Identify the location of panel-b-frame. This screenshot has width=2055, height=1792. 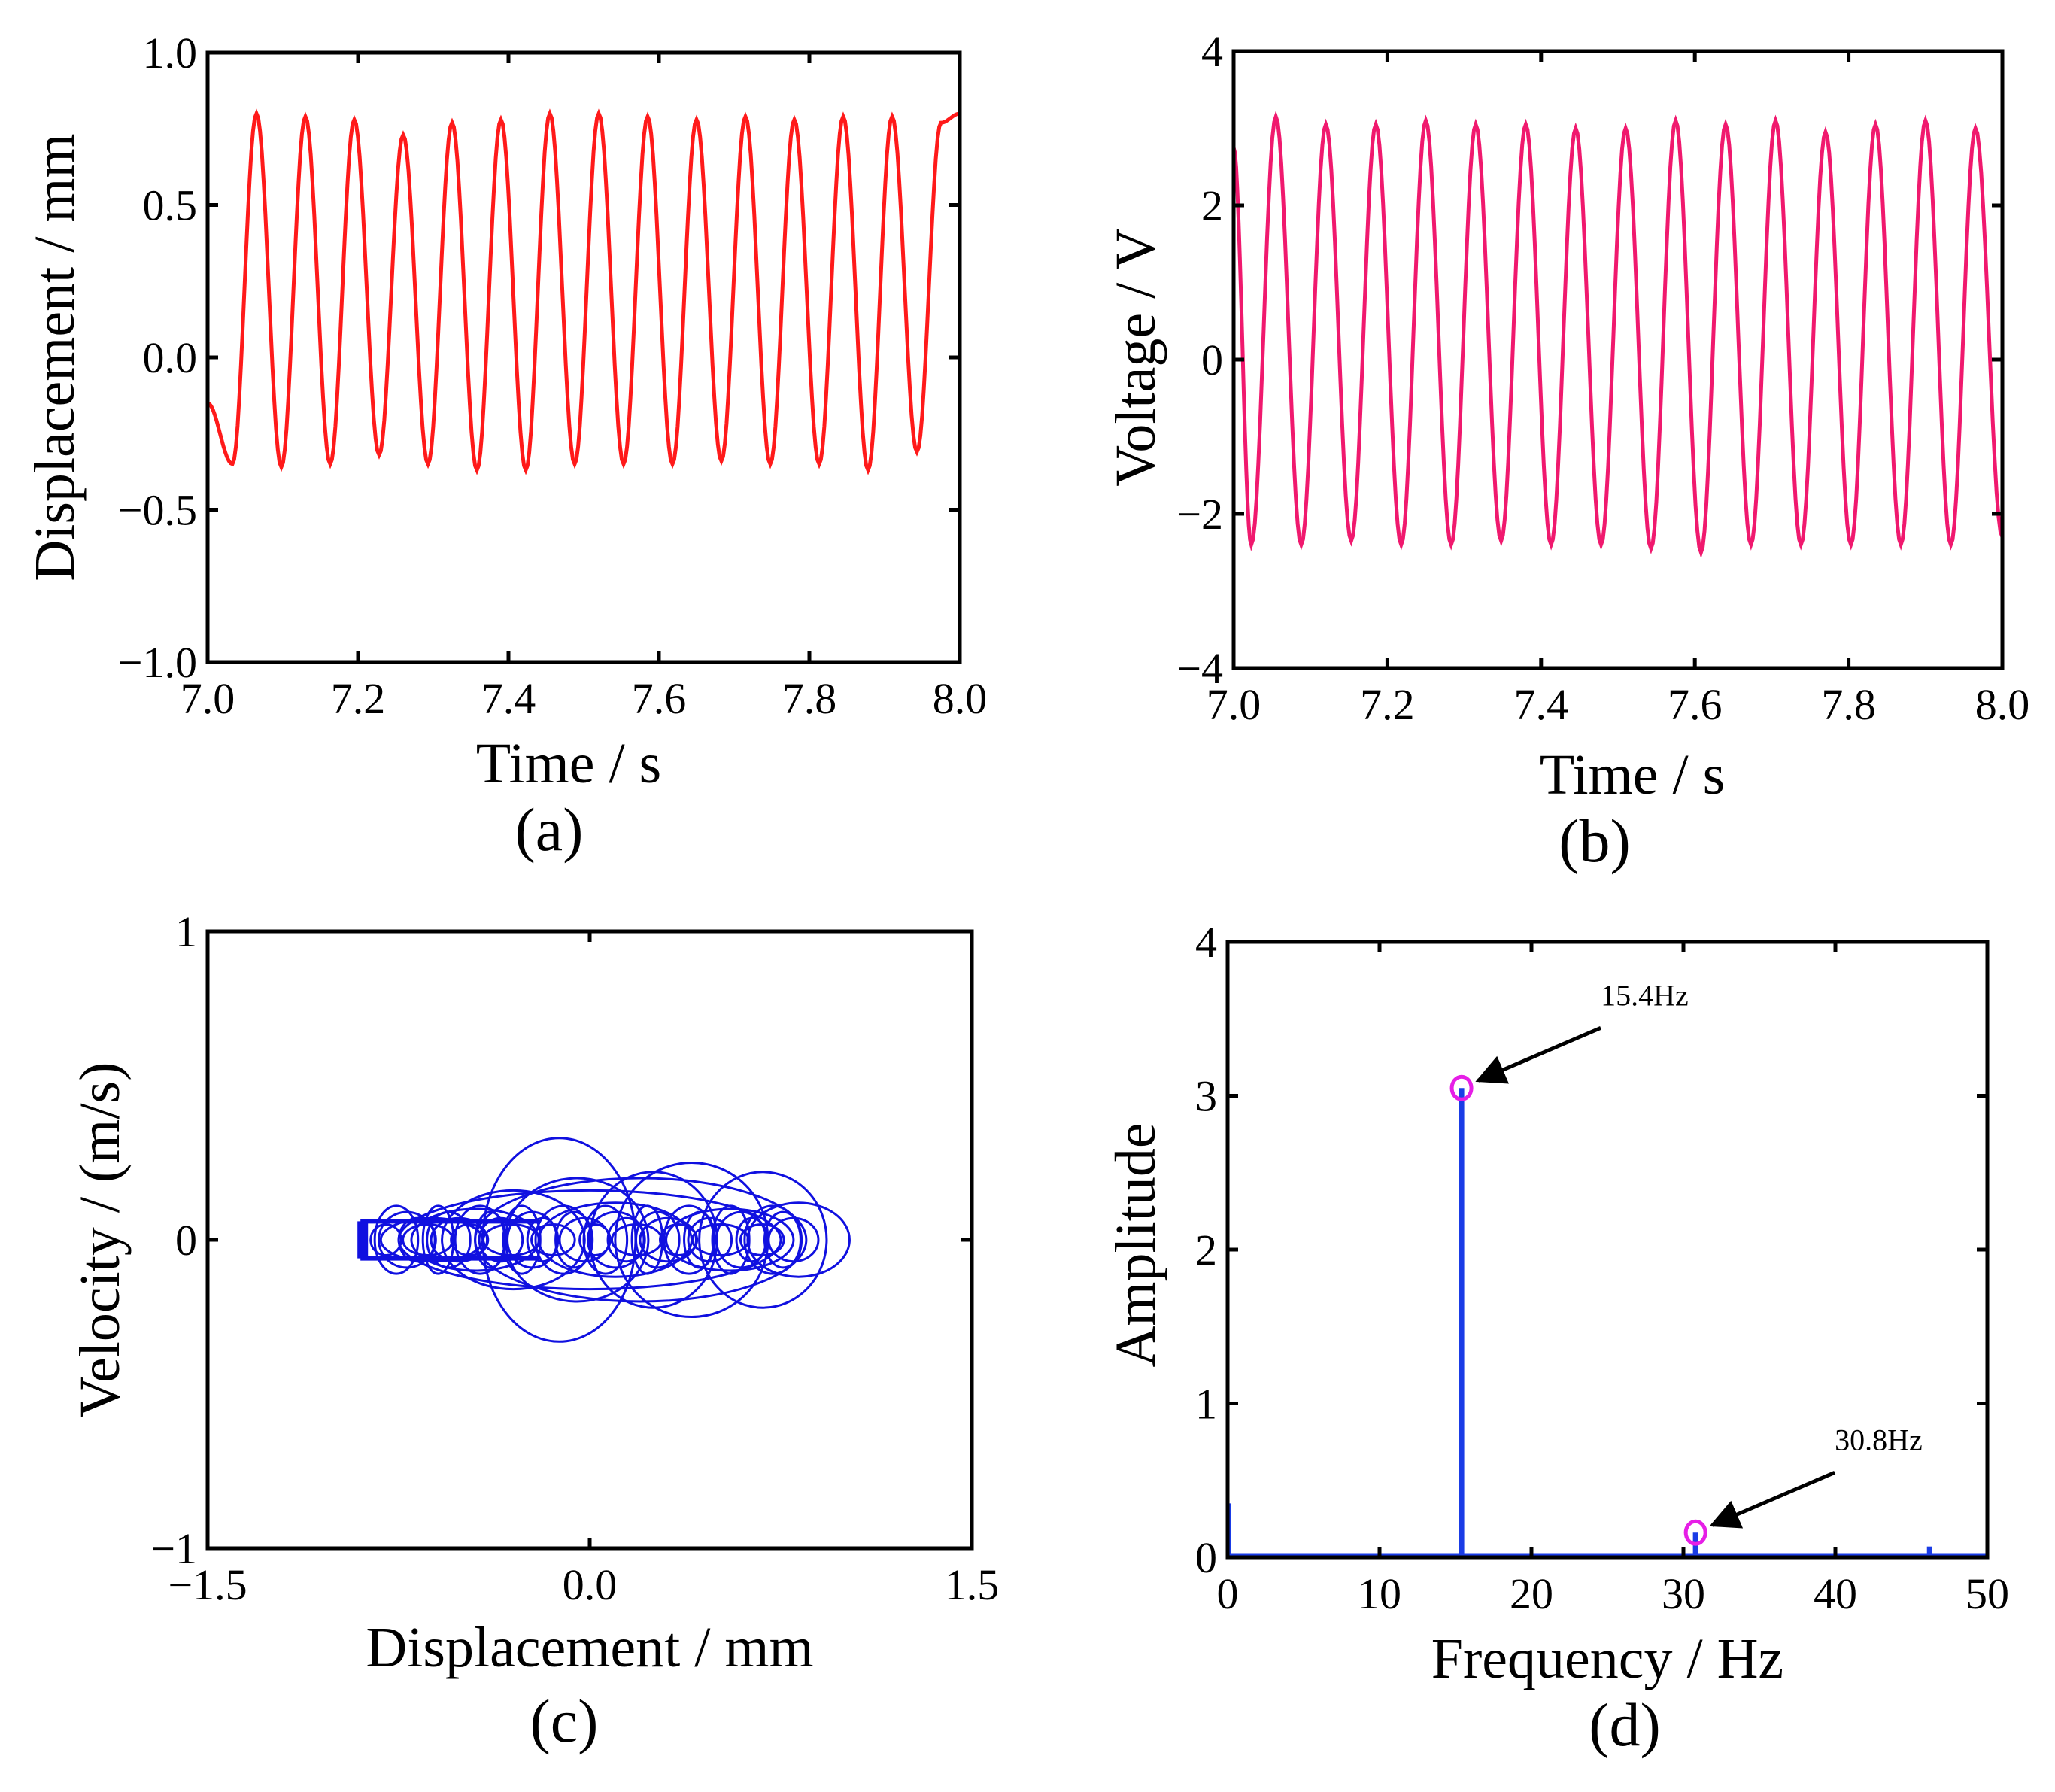
(1618, 359).